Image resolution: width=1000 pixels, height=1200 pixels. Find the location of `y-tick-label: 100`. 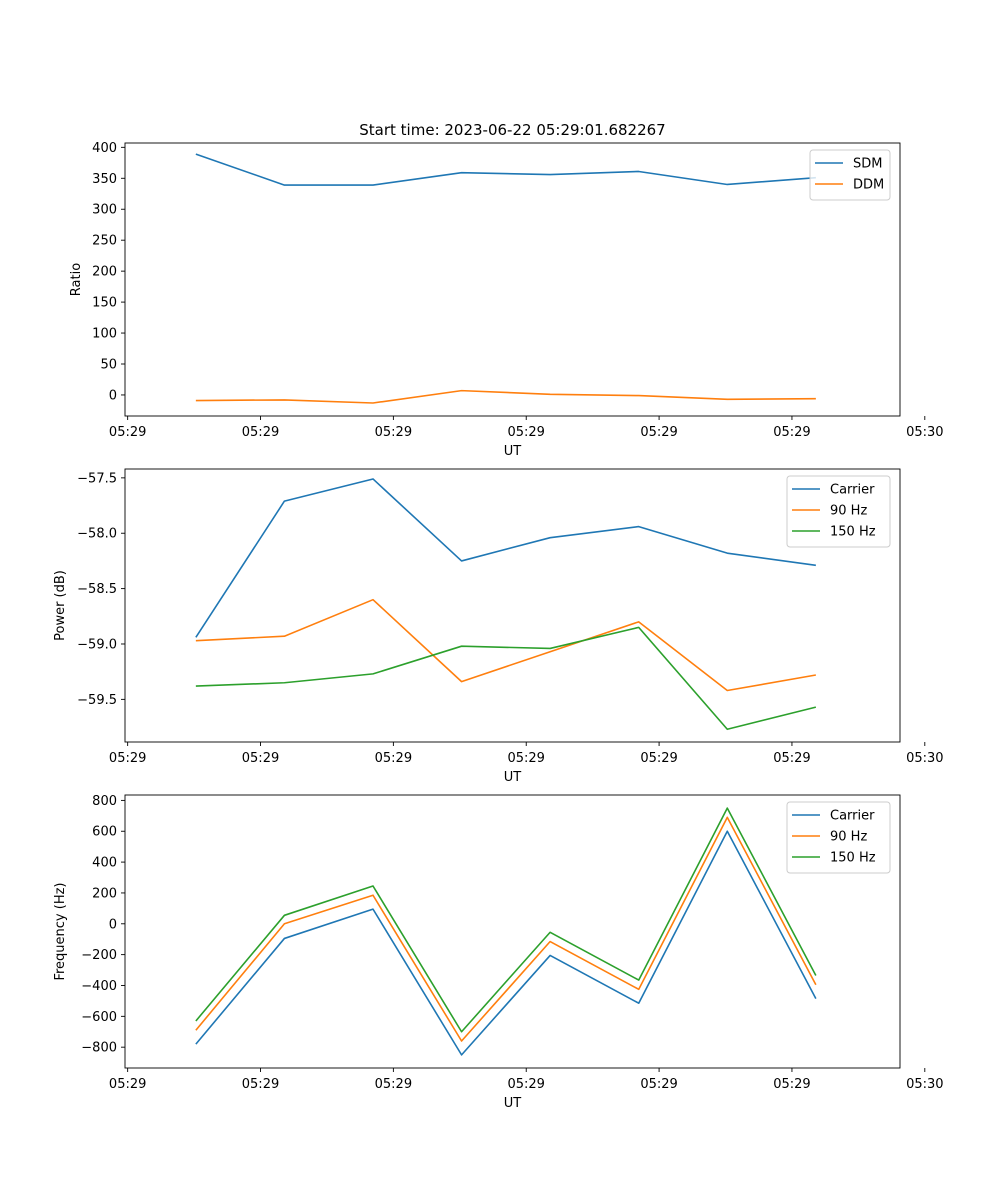

y-tick-label: 100 is located at coordinates (104, 334).